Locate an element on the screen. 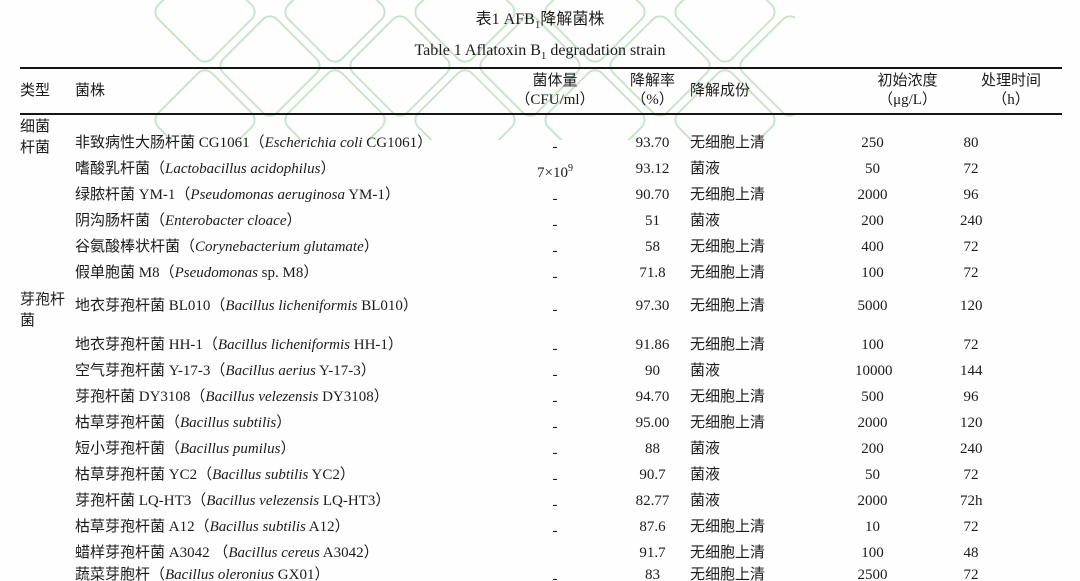 The height and width of the screenshot is (581, 1080). strain-name-cell: 蔬菜芽胞杆（Bacillus oleronius GX01） is located at coordinates (285, 572).